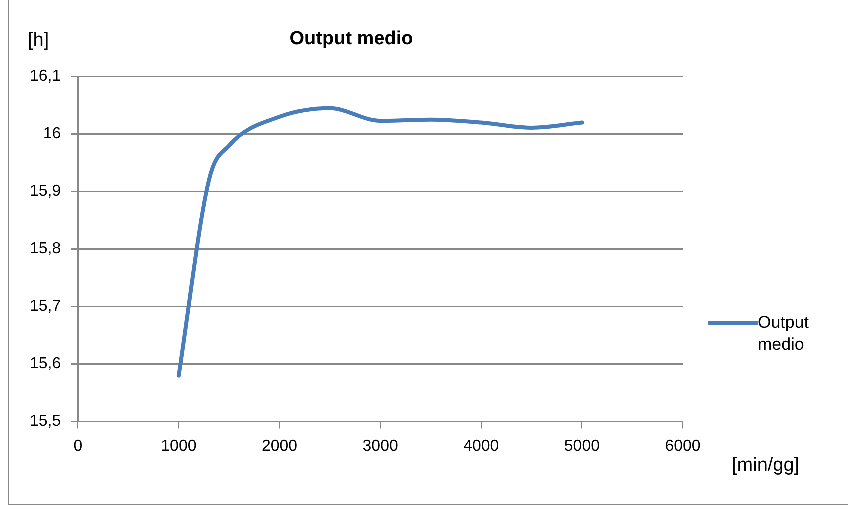 Image resolution: width=853 pixels, height=509 pixels. I want to click on x-tick-label: 5000, so click(582, 446).